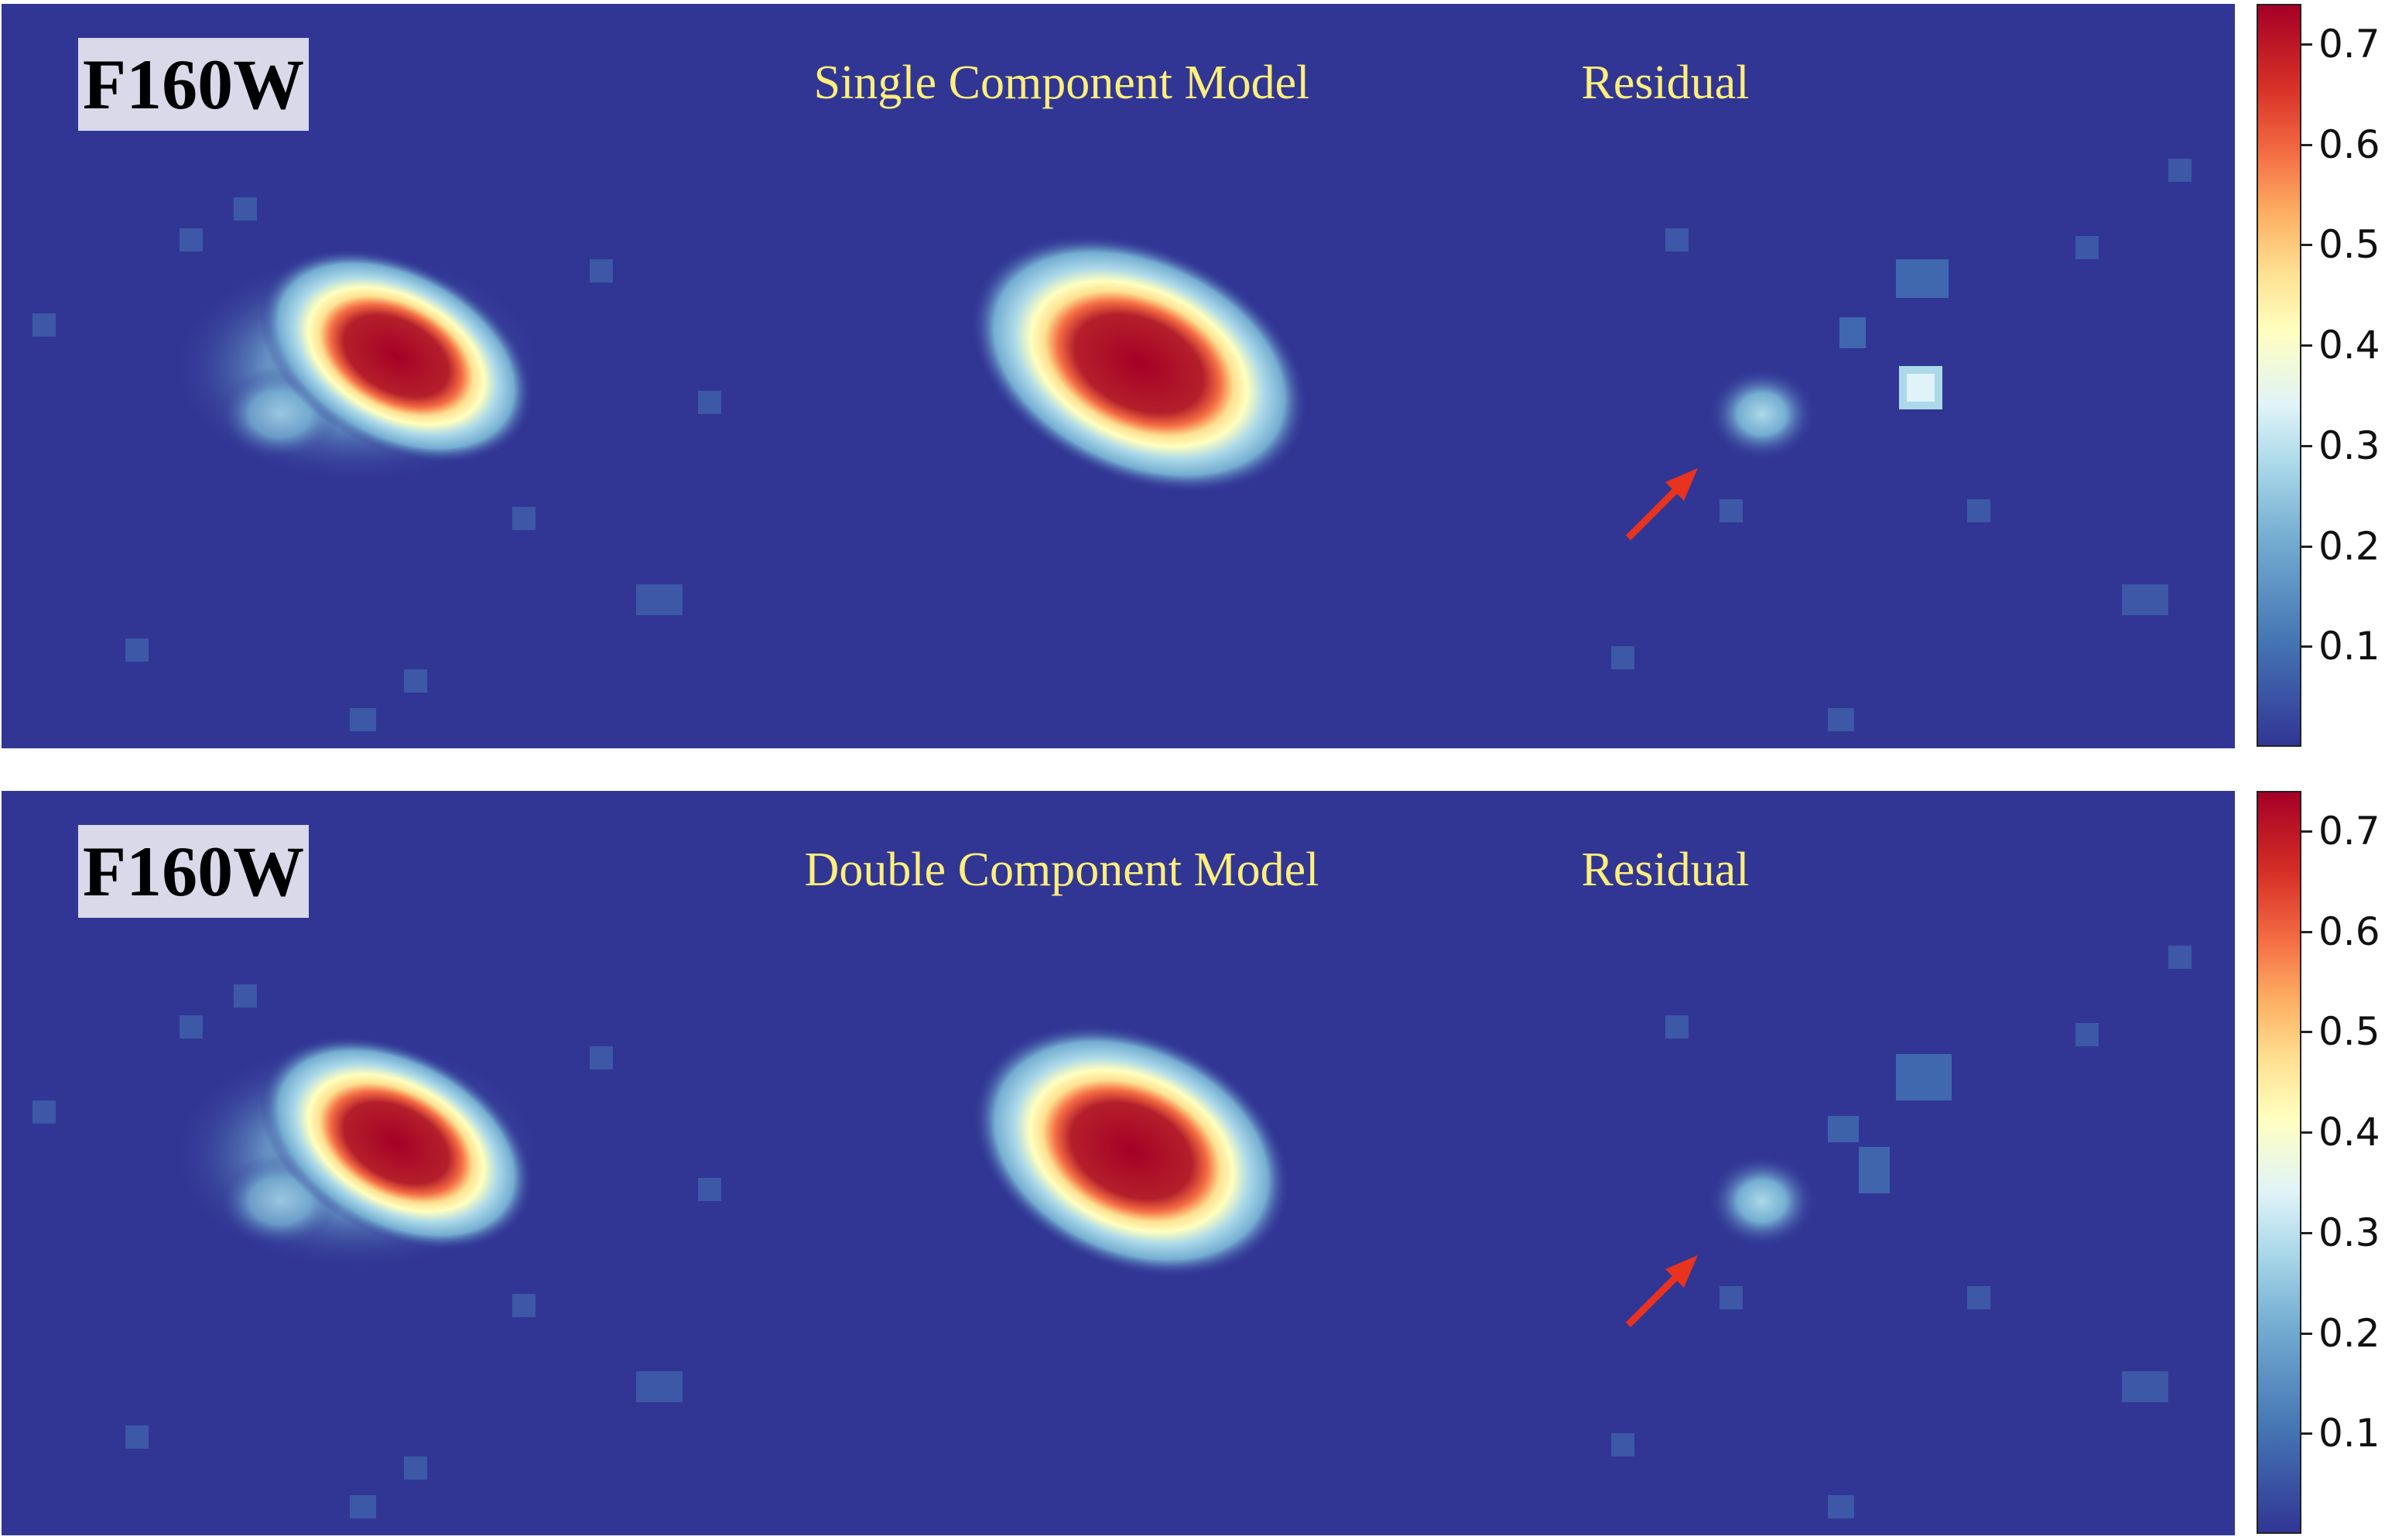 The width and height of the screenshot is (2385, 1540). I want to click on model-title: Single Component Model, so click(1061, 82).